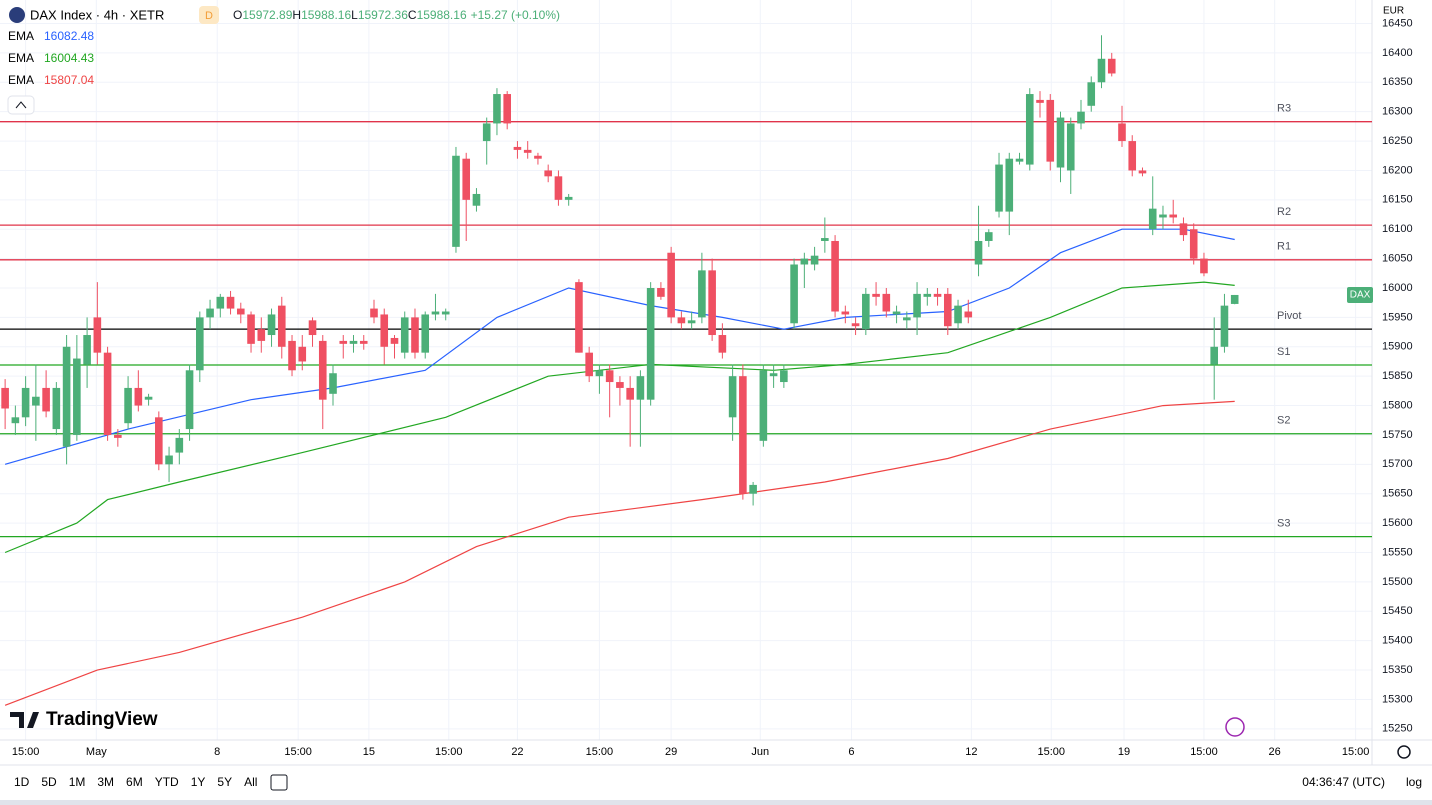 The image size is (1432, 805). Describe the element at coordinates (1343, 782) in the screenshot. I see `clock: 04:36:47 (UTC)` at that location.